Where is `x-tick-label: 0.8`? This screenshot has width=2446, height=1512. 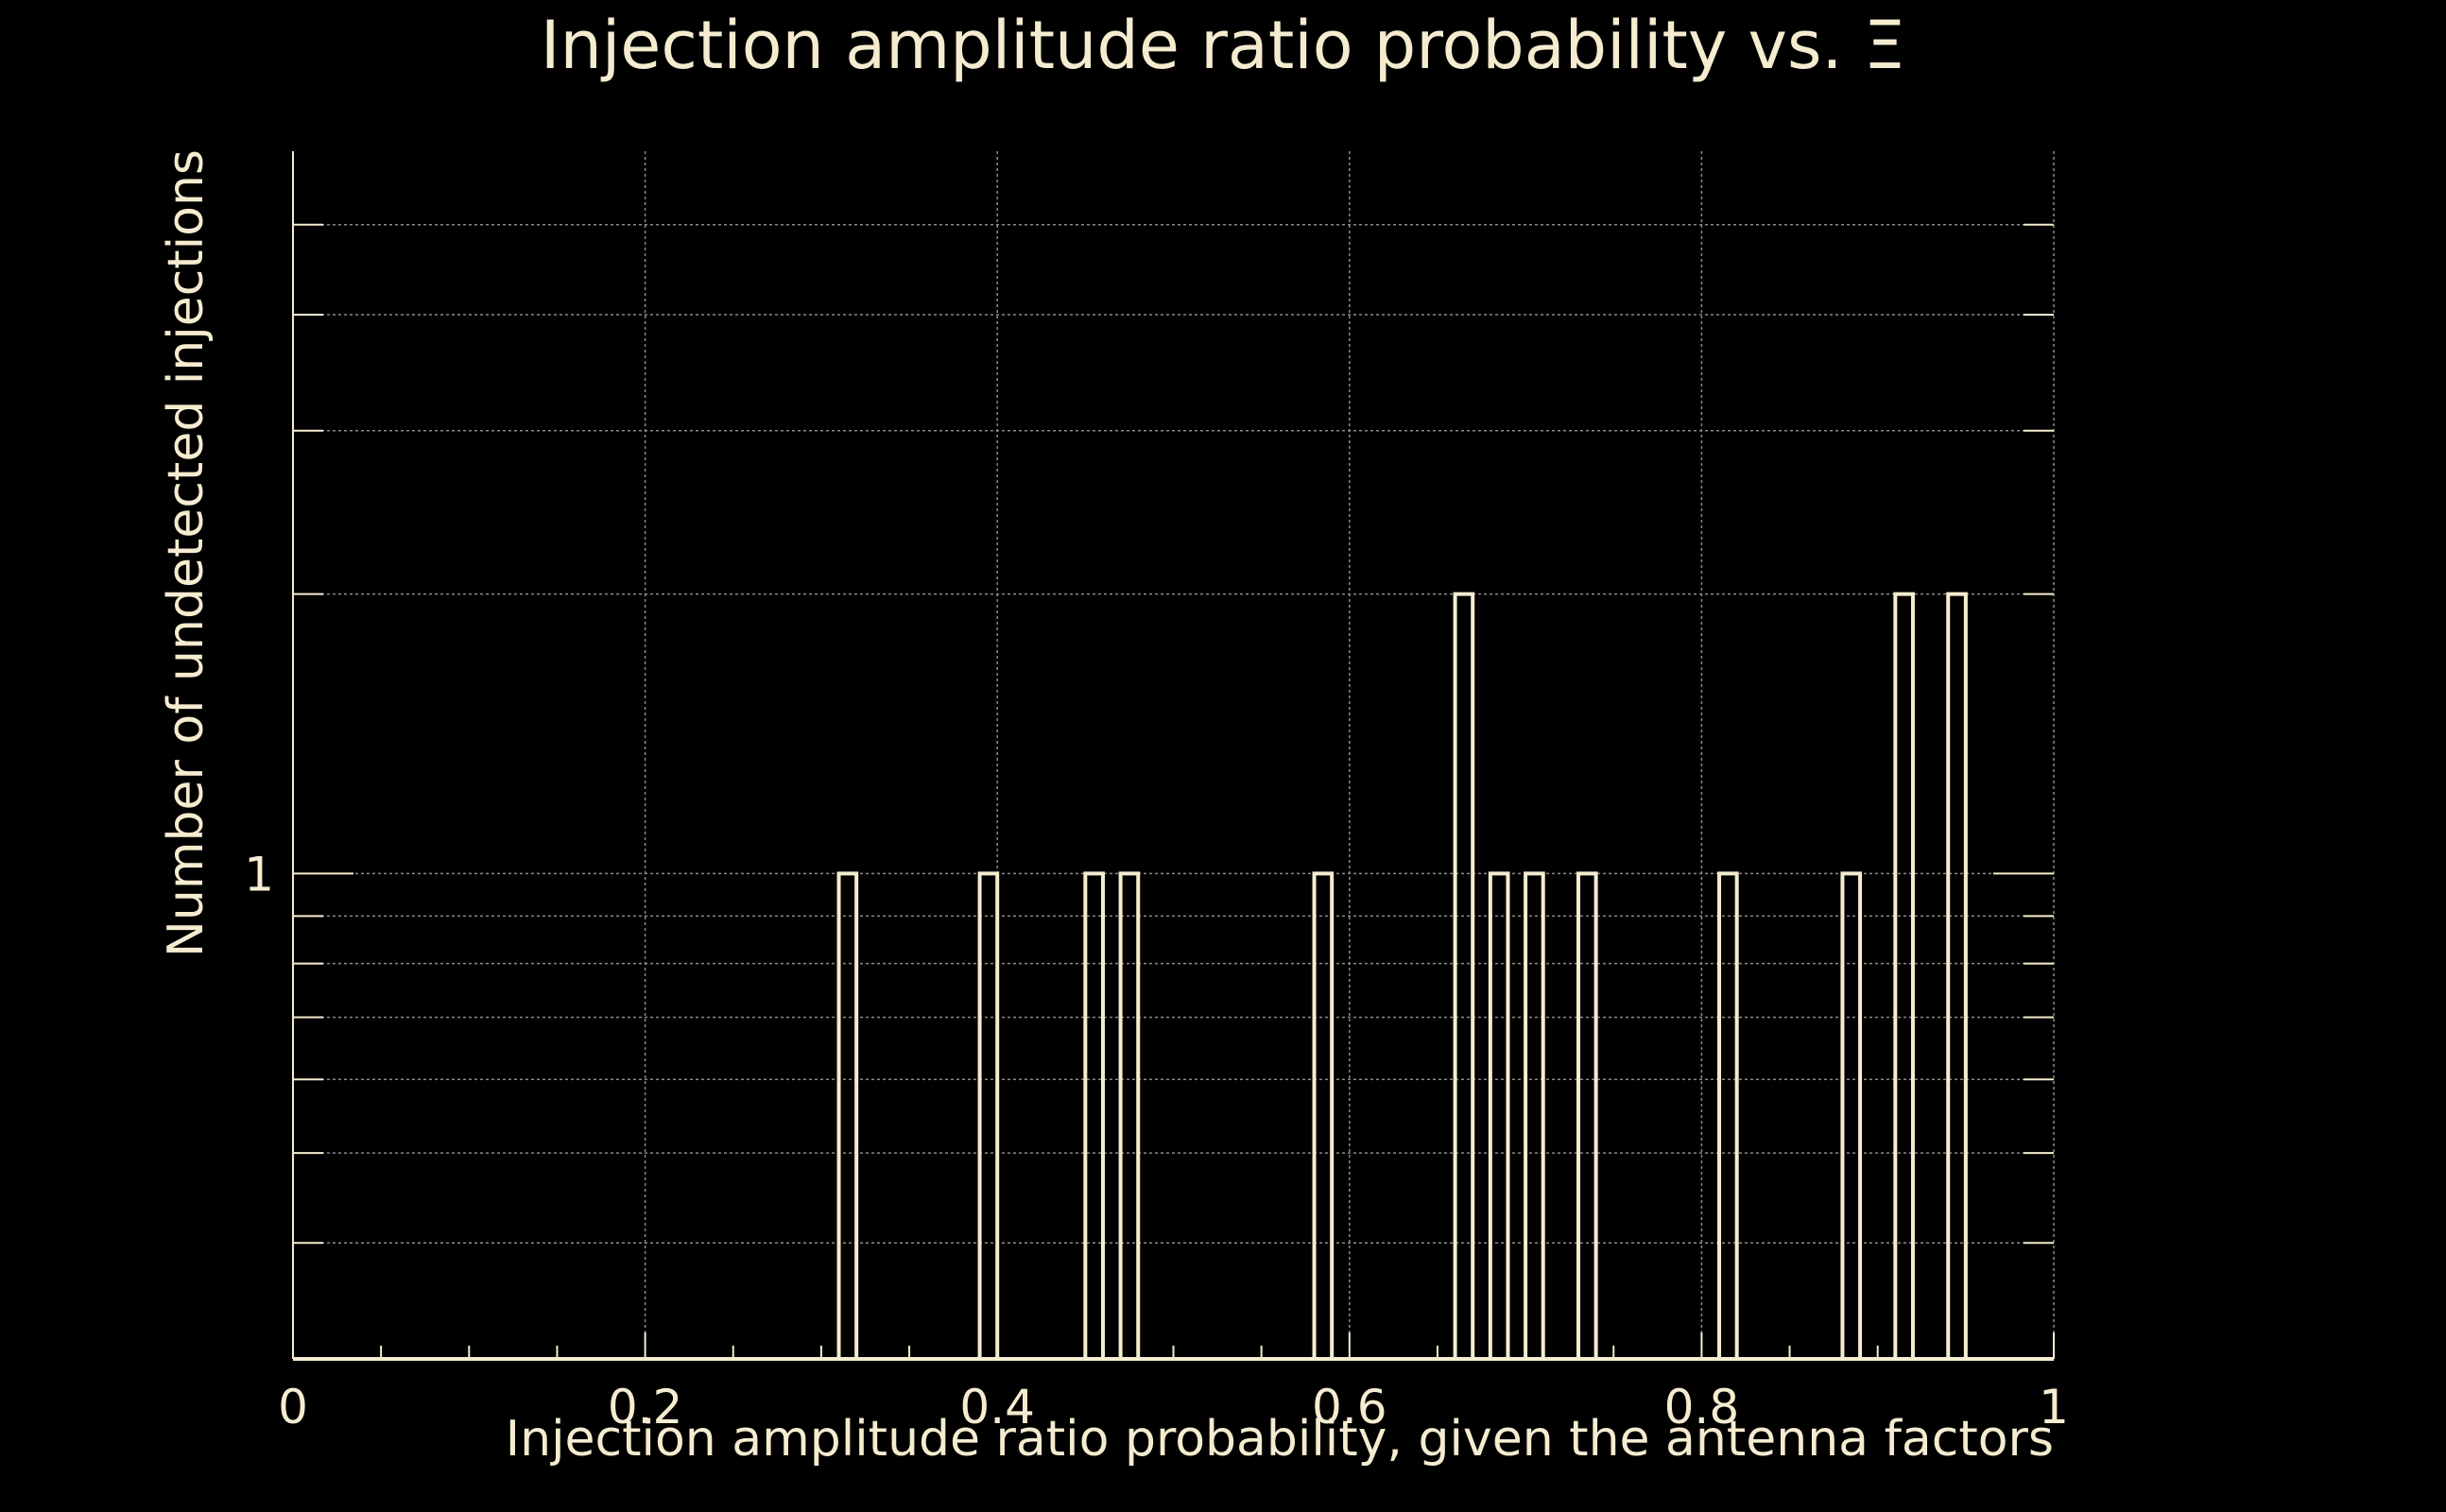 x-tick-label: 0.8 is located at coordinates (1702, 1407).